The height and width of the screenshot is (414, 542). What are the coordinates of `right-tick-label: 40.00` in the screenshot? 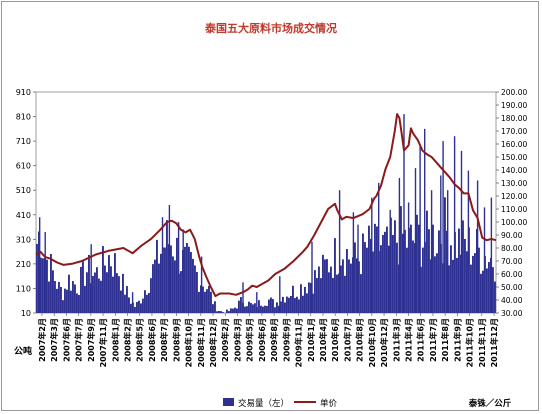 It's located at (512, 300).